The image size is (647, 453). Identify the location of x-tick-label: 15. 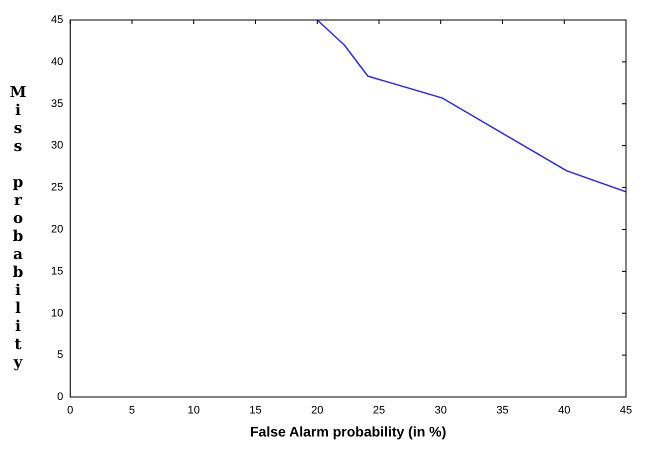
(255, 410).